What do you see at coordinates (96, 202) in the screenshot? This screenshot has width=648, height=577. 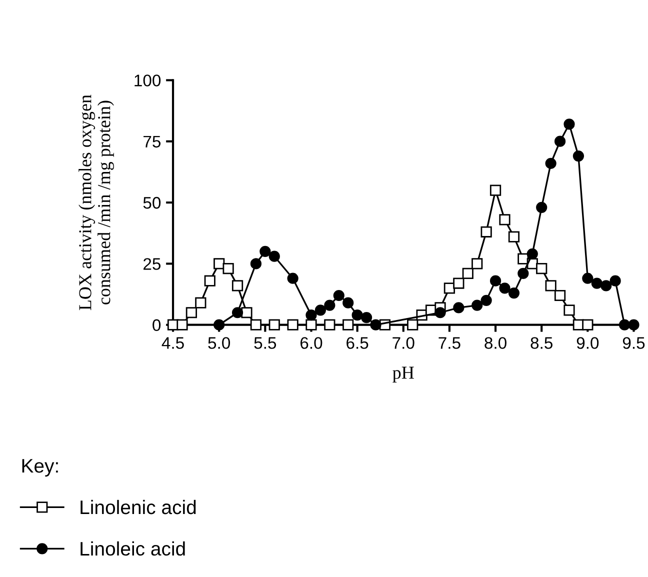 I see `y-axis-title: LOX activity (nmoles oxygen consumed /min /mg protein)` at bounding box center [96, 202].